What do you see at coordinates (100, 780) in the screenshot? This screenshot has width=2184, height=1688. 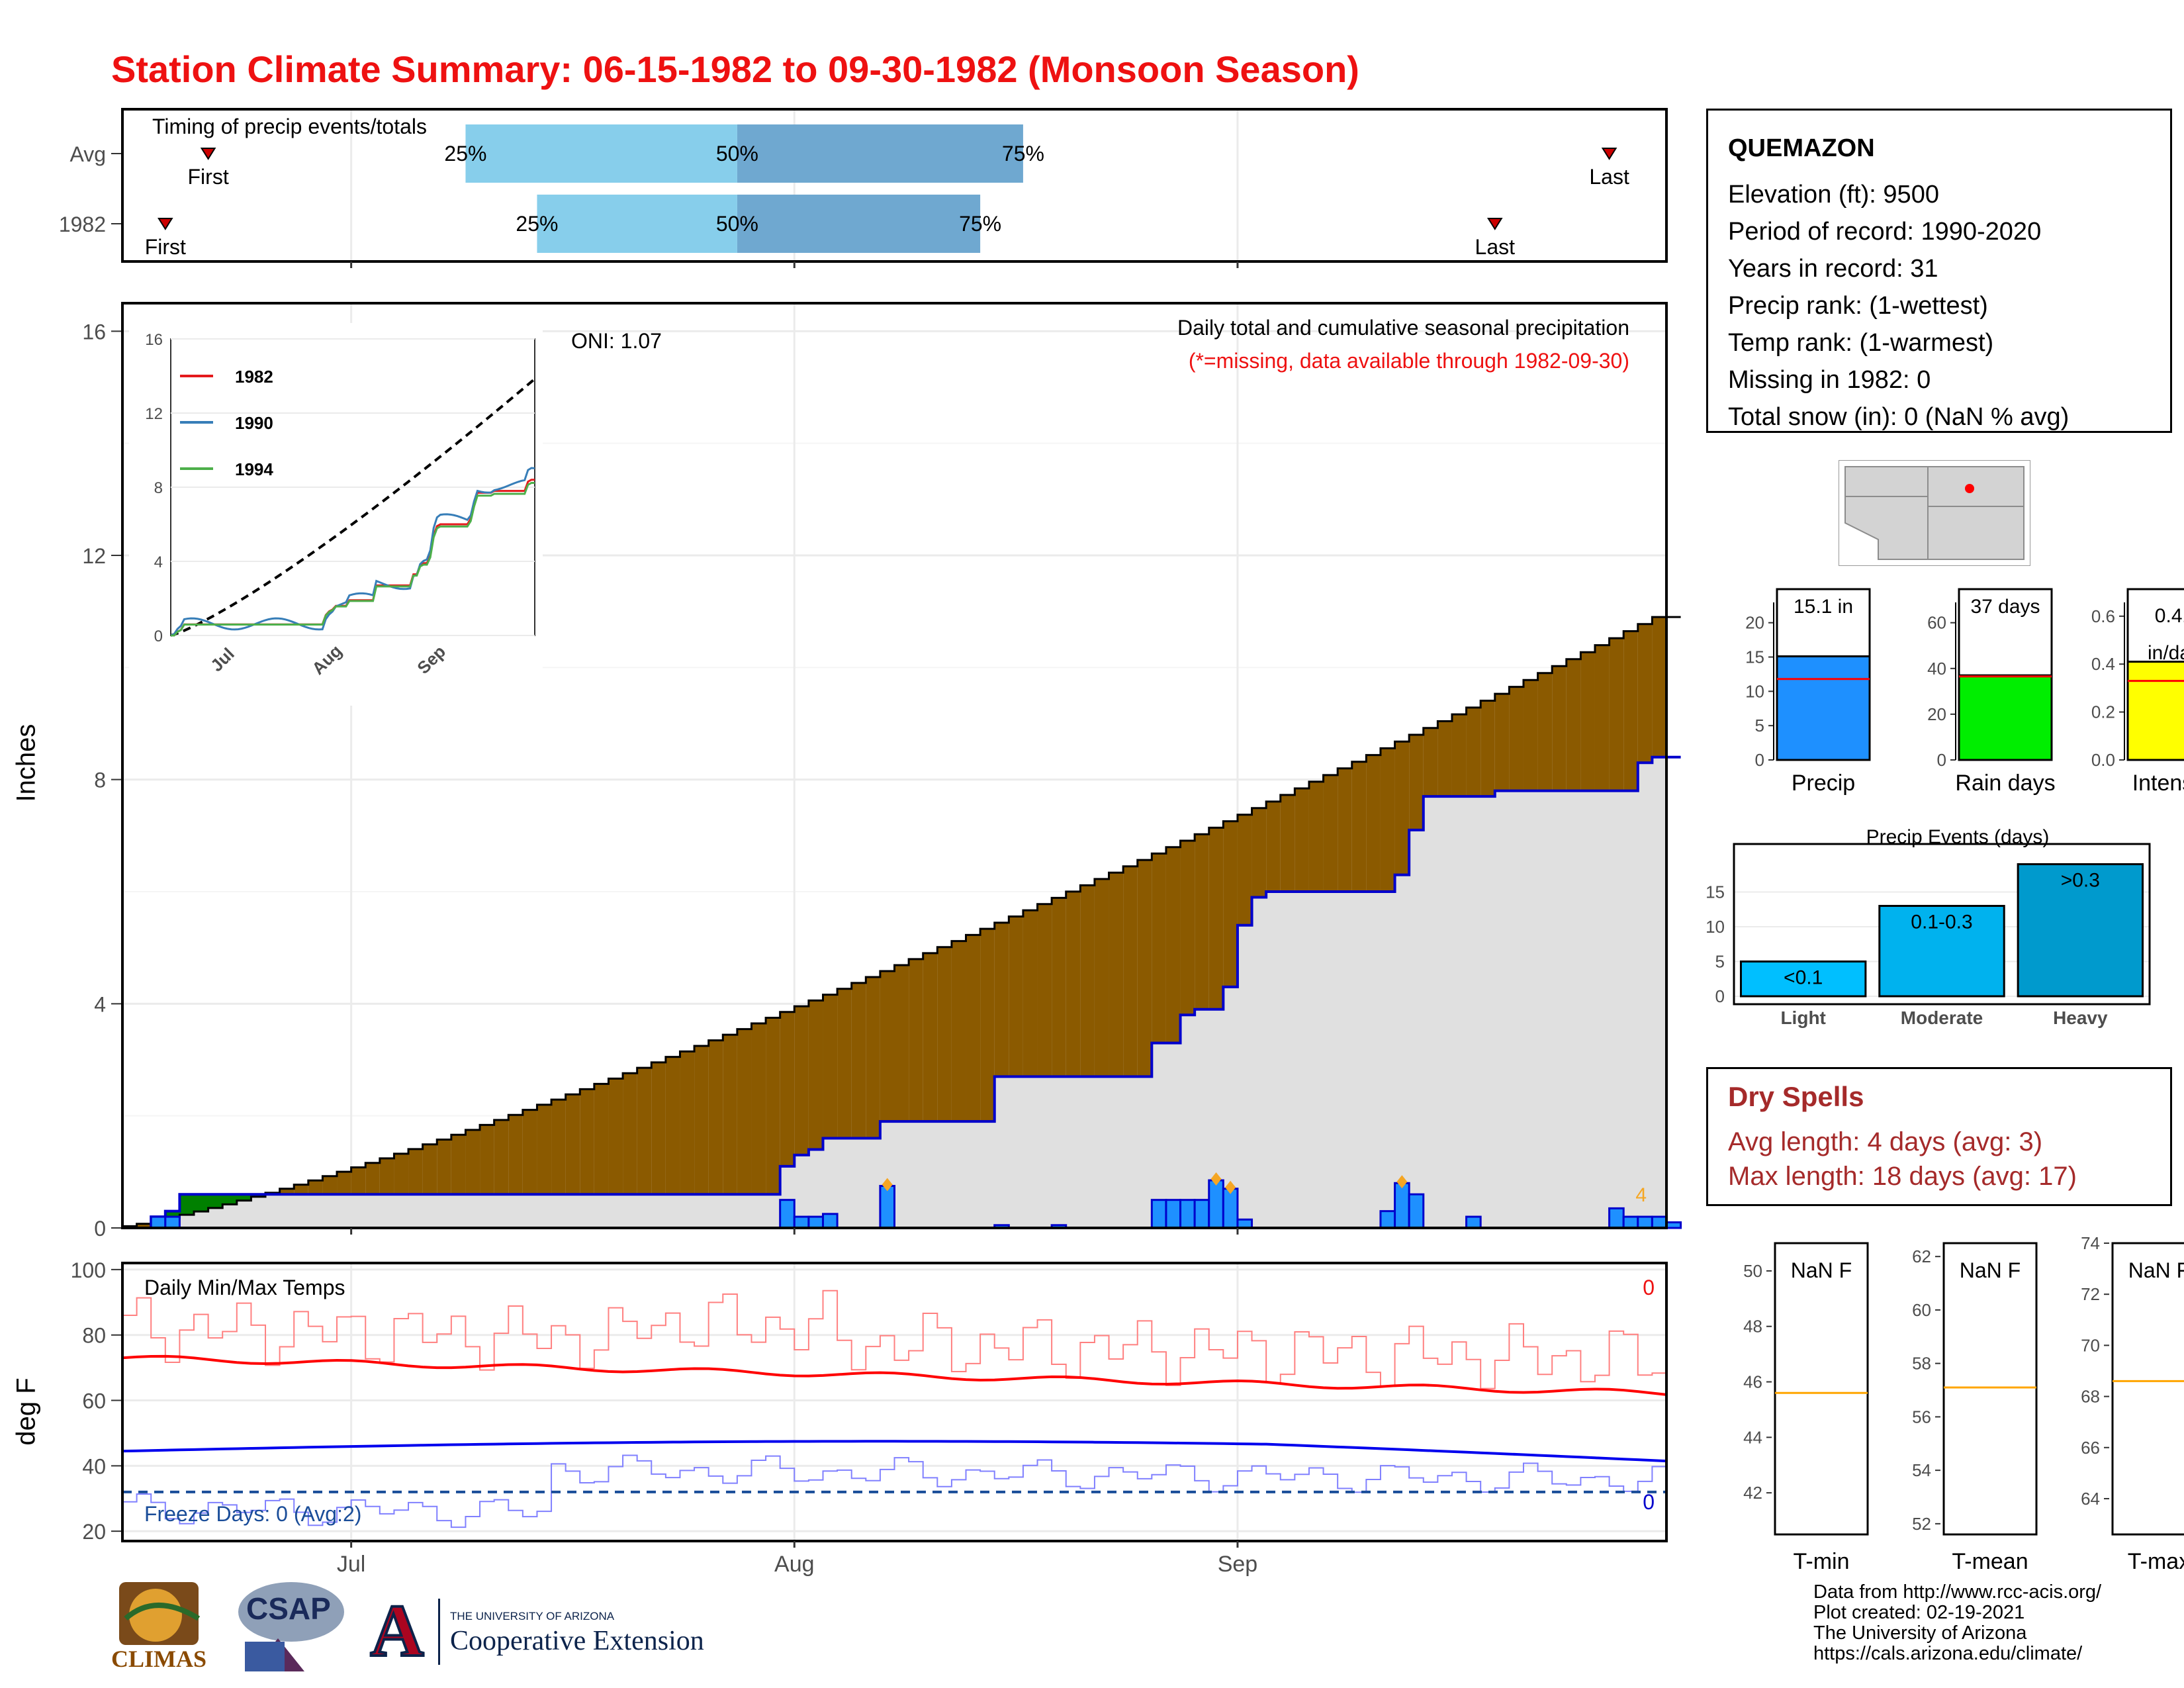 I see `main-y-tick-label: 8` at bounding box center [100, 780].